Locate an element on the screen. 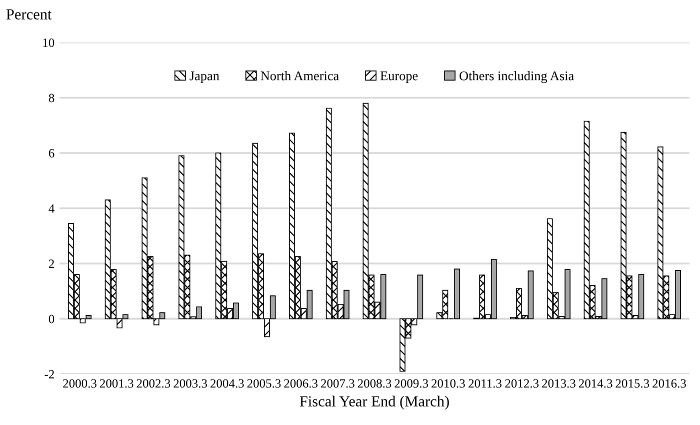  y-axis-title: Percent is located at coordinates (29, 14).